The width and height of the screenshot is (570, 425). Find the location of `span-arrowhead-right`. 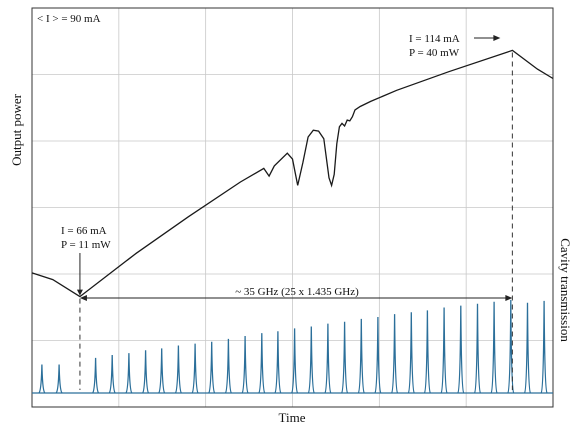

span-arrowhead-right is located at coordinates (509, 298).